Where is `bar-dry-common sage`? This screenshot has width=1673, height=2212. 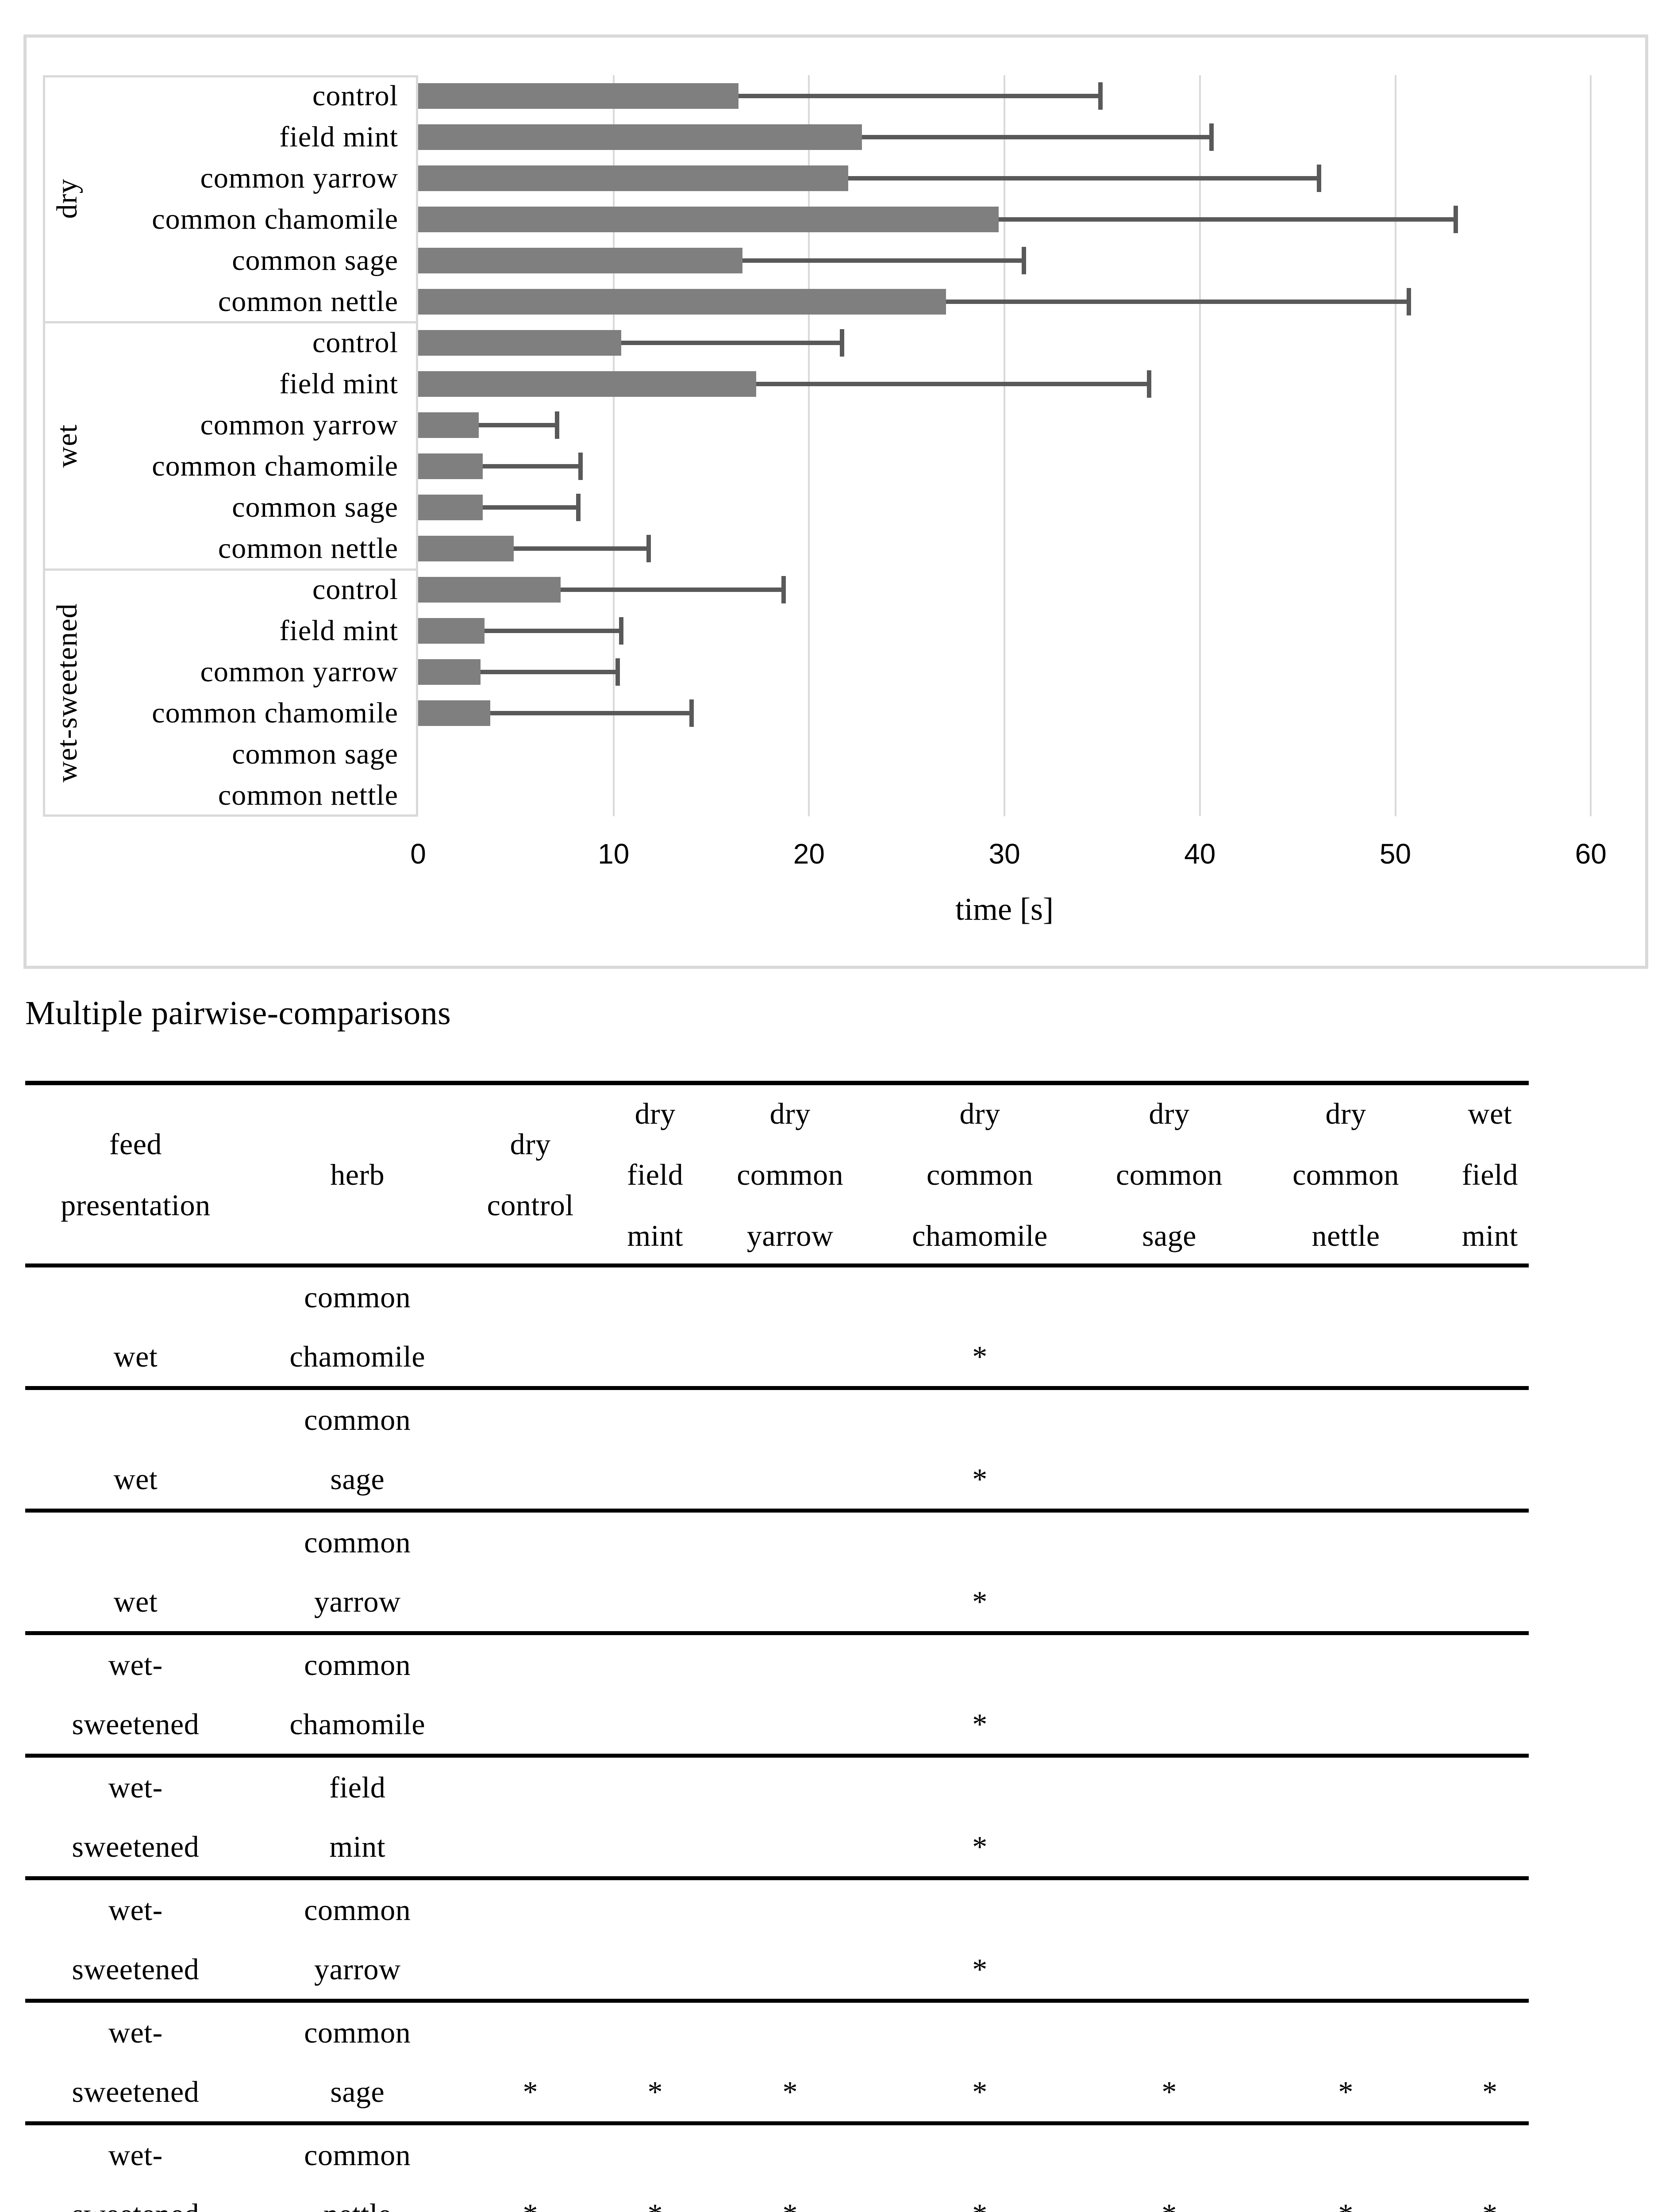 bar-dry-common sage is located at coordinates (580, 260).